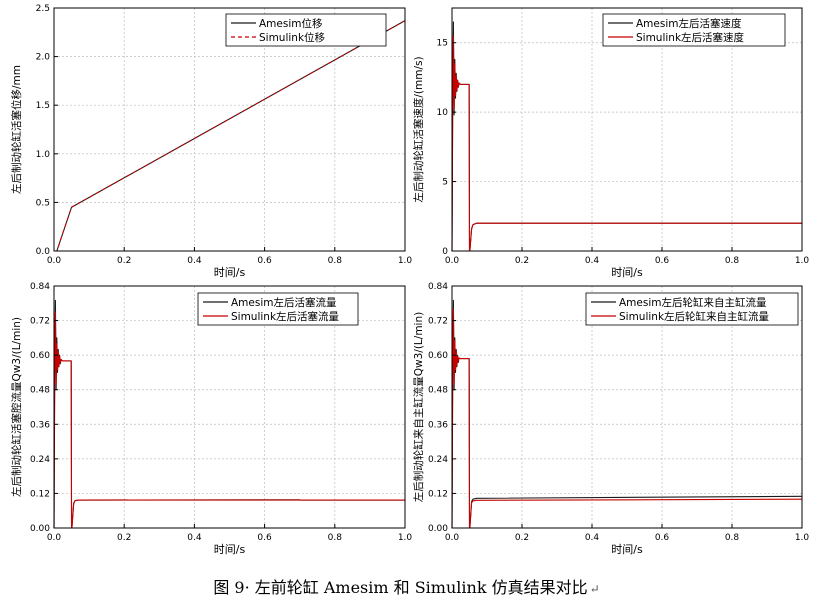 The width and height of the screenshot is (813, 602). I want to click on legend-entry: Simulink位移, so click(292, 37).